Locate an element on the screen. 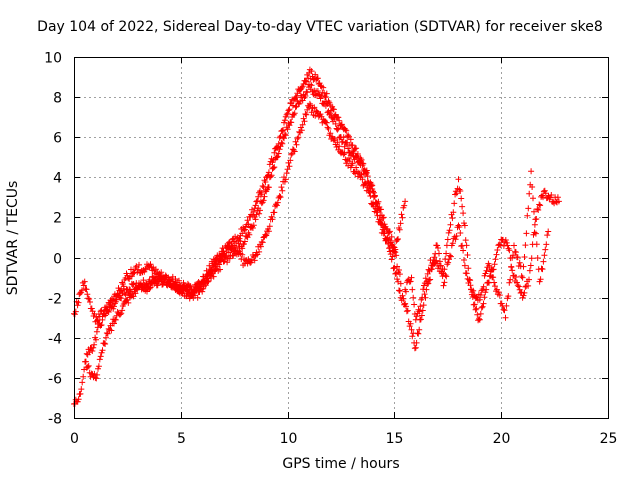 Image resolution: width=640 pixels, height=480 pixels. y-tick-label: 0 is located at coordinates (57, 260).